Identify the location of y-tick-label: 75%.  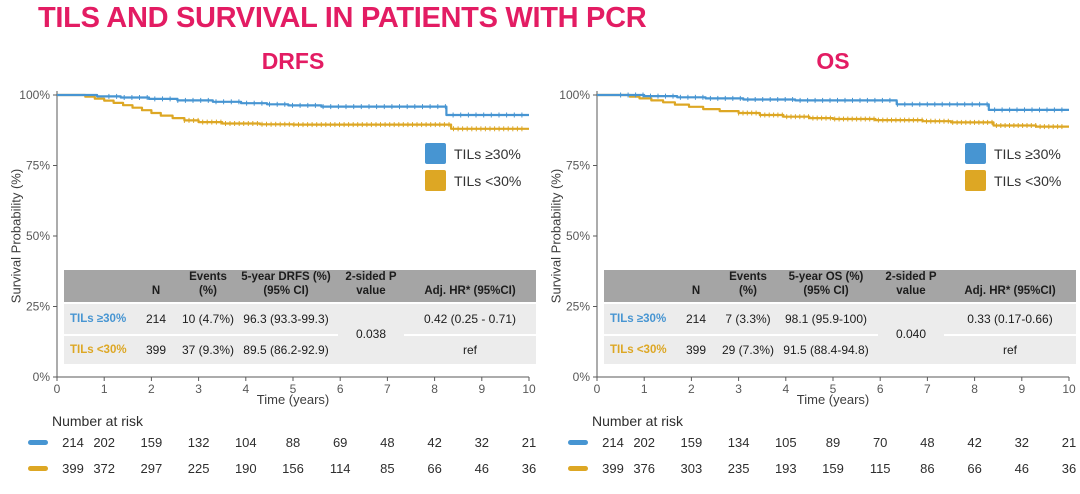
(38, 166).